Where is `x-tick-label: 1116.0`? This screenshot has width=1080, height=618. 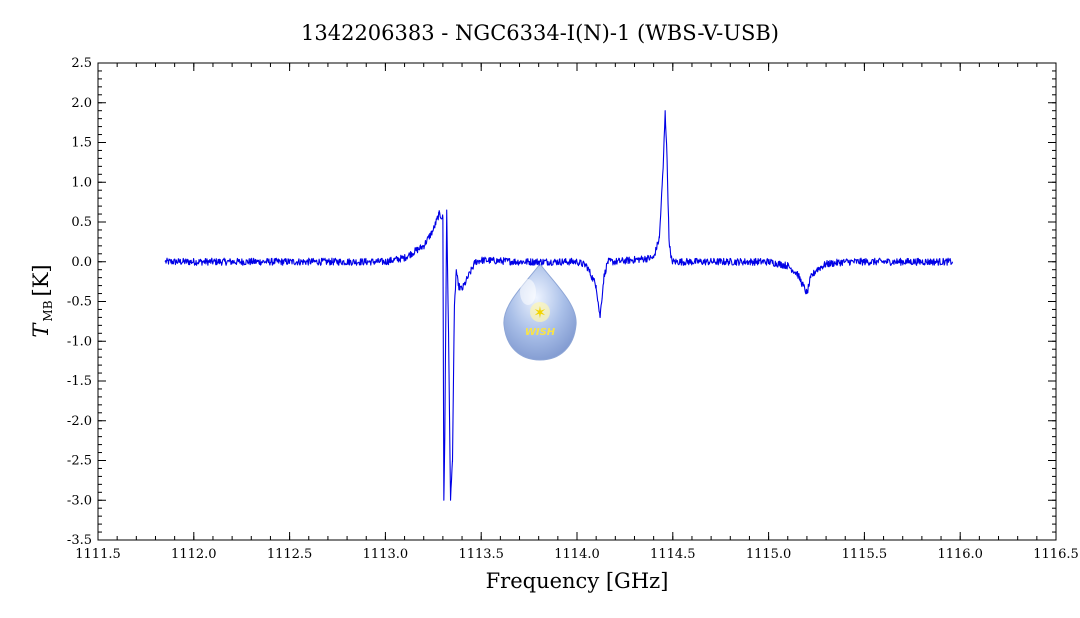
x-tick-label: 1116.0 is located at coordinates (960, 554).